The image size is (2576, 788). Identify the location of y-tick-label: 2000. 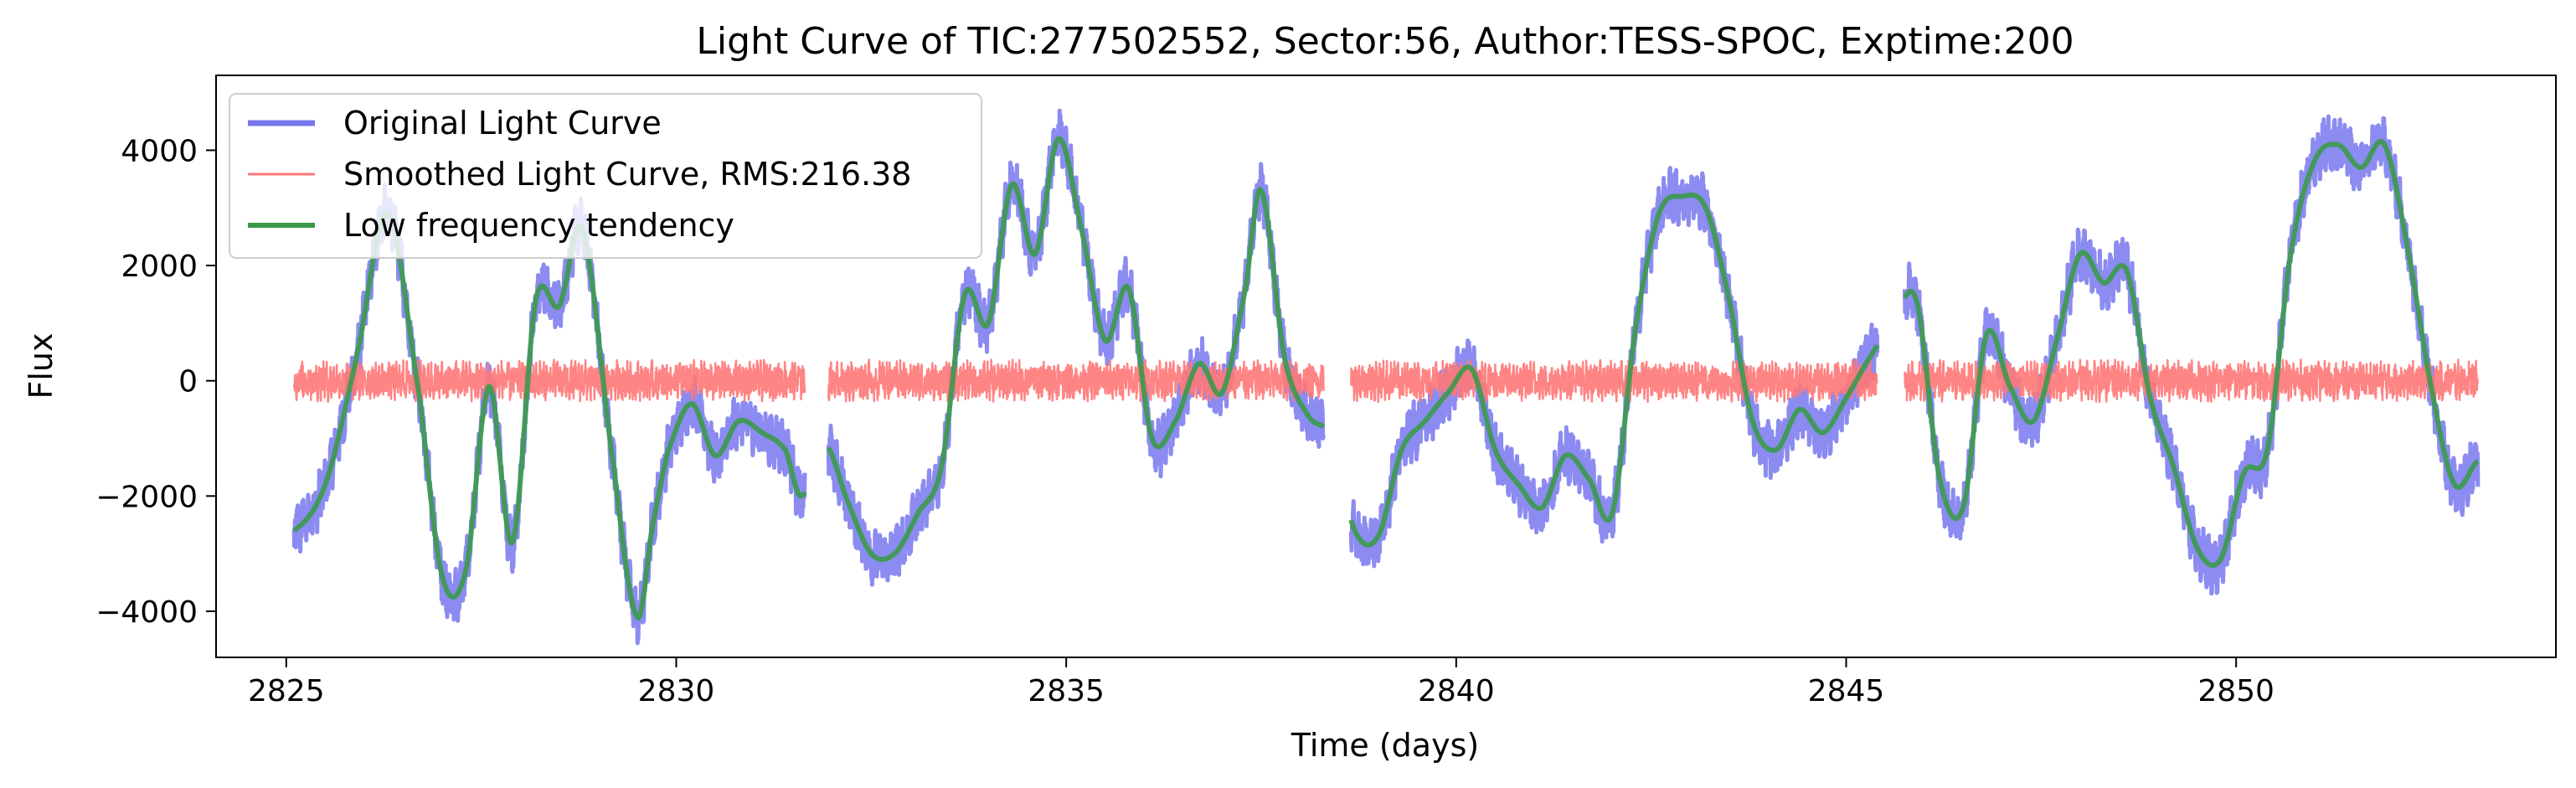
(159, 267).